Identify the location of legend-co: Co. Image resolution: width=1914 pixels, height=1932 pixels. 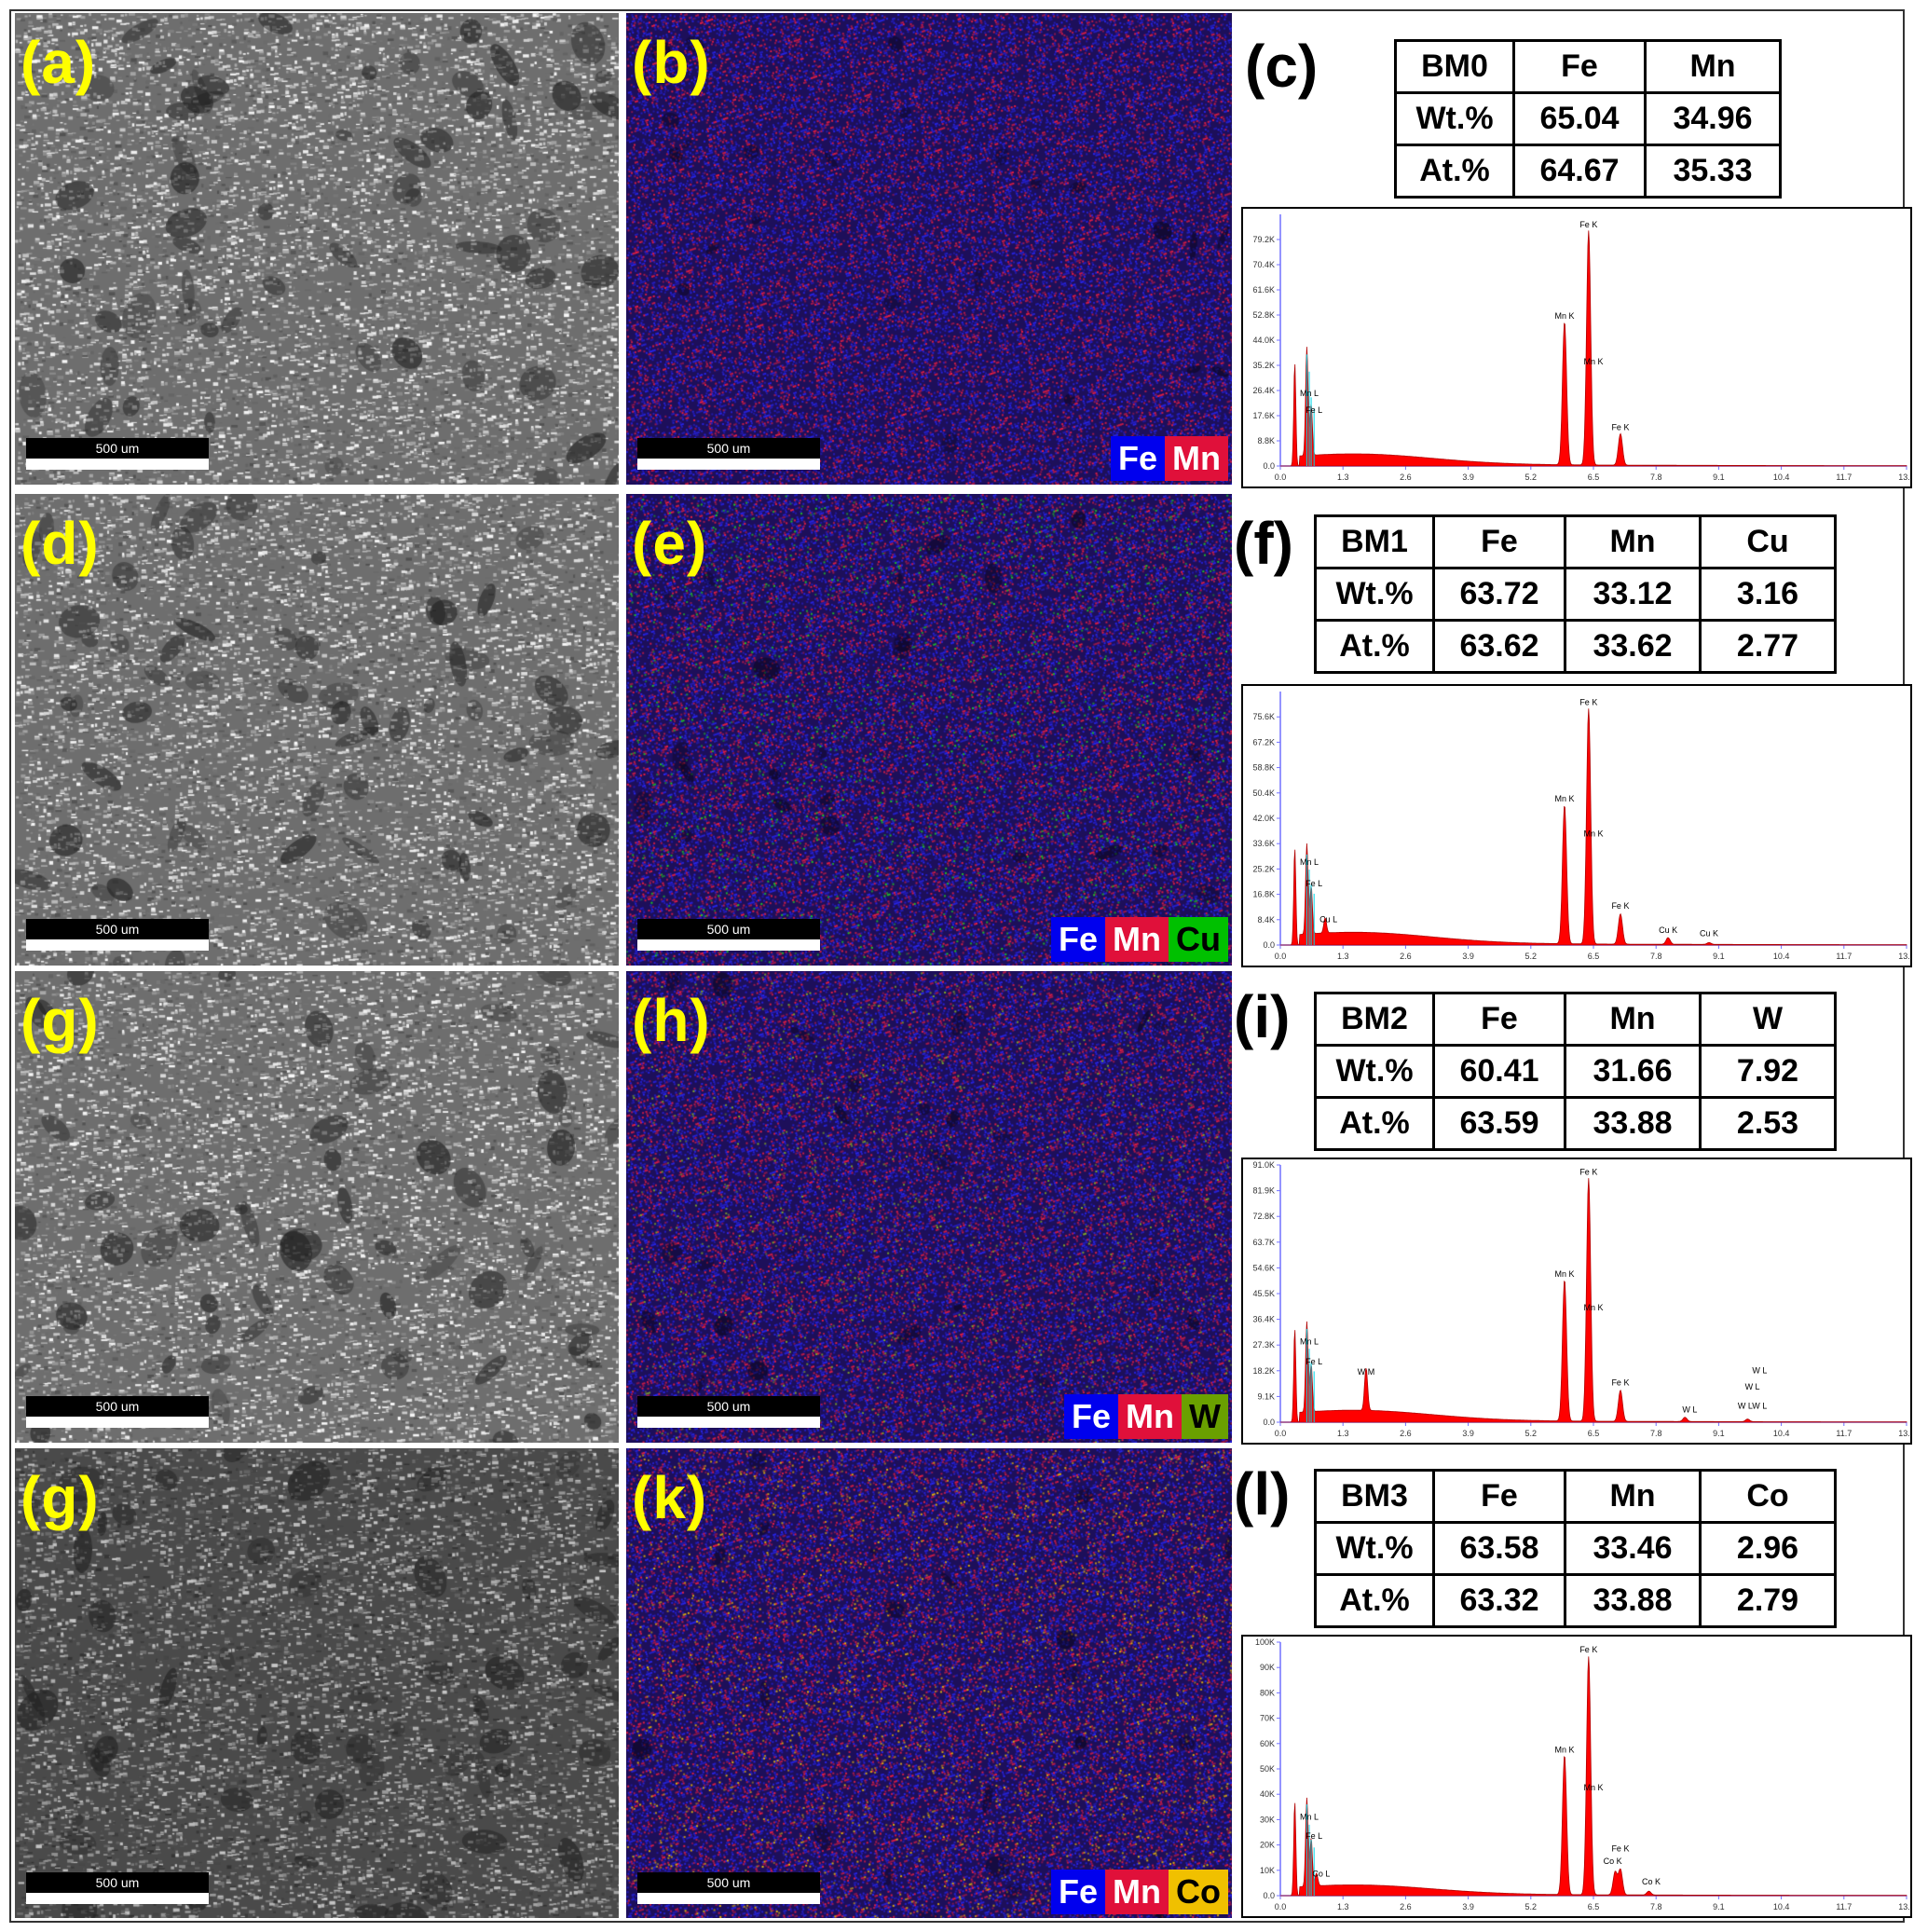
(1198, 1892).